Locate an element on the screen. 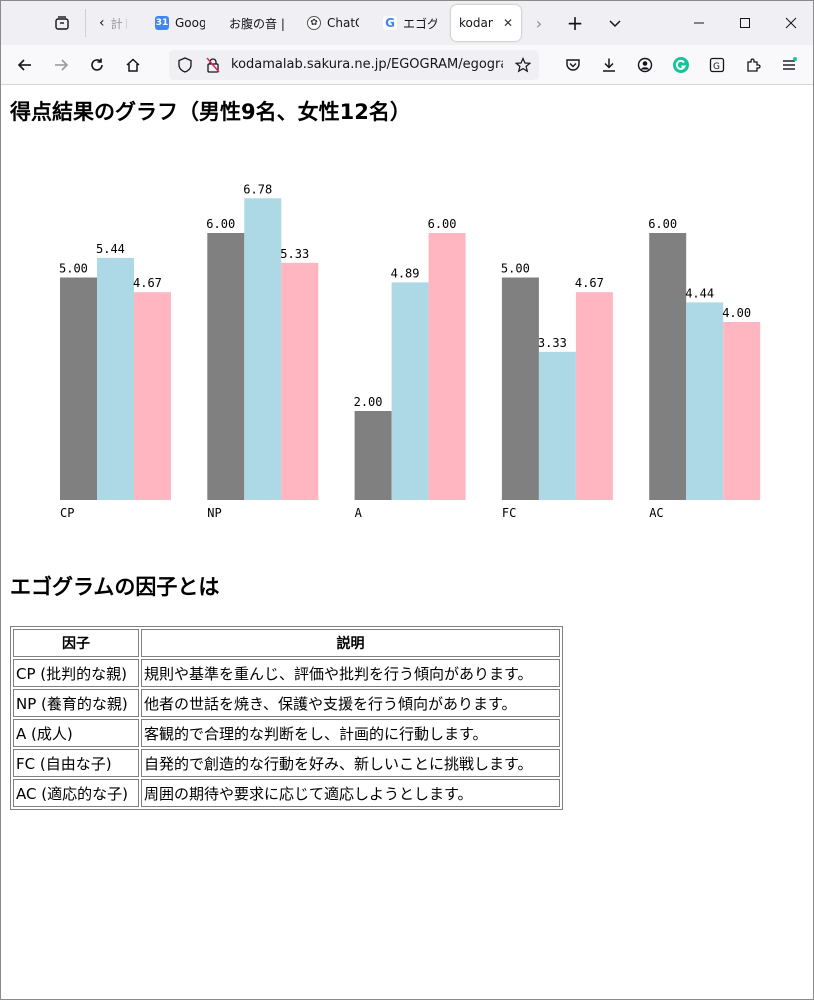 The image size is (814, 1000). table-row: FC (自由な子) 自発的で創造的な行動を好み、新しいことに挑戦します。 is located at coordinates (286, 763).